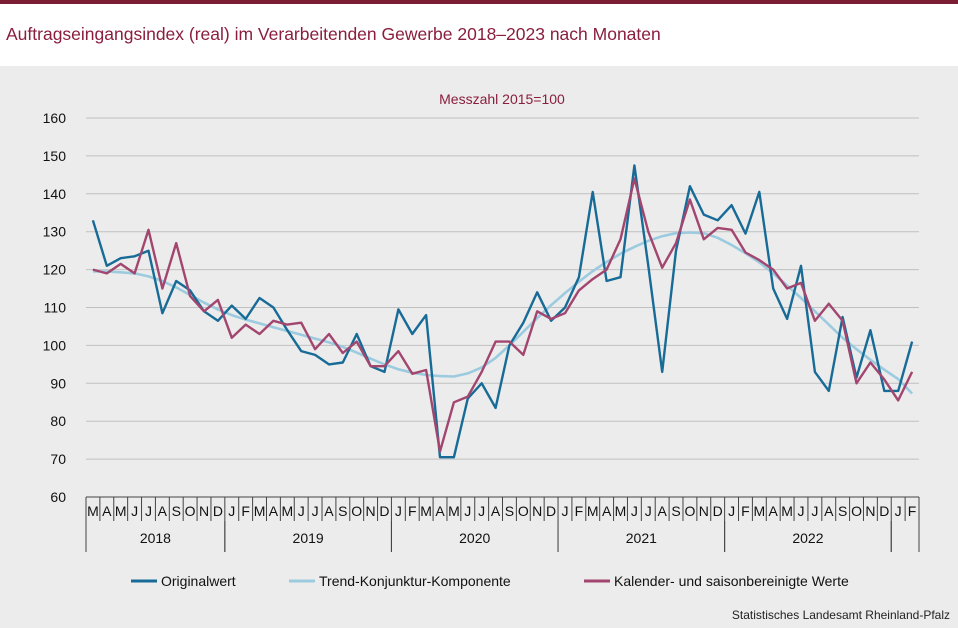  What do you see at coordinates (55, 156) in the screenshot?
I see `y-tick-label: 150` at bounding box center [55, 156].